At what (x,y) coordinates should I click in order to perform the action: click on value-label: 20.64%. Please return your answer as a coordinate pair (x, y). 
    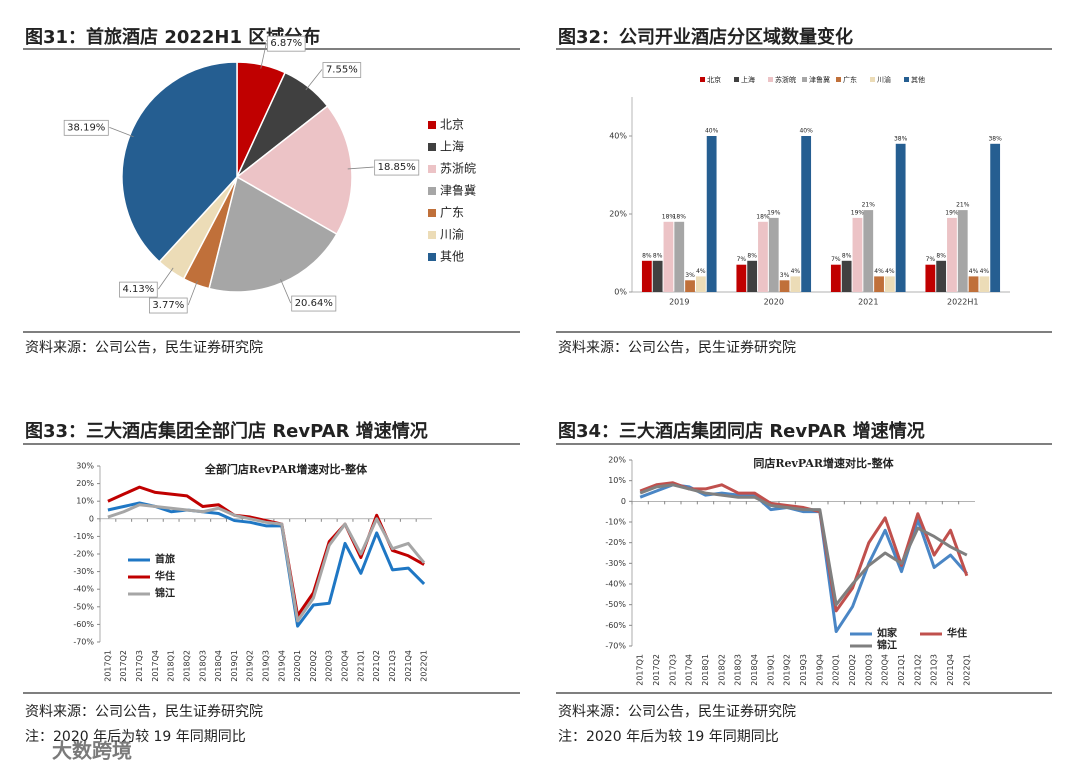
    Looking at the image, I should click on (314, 303).